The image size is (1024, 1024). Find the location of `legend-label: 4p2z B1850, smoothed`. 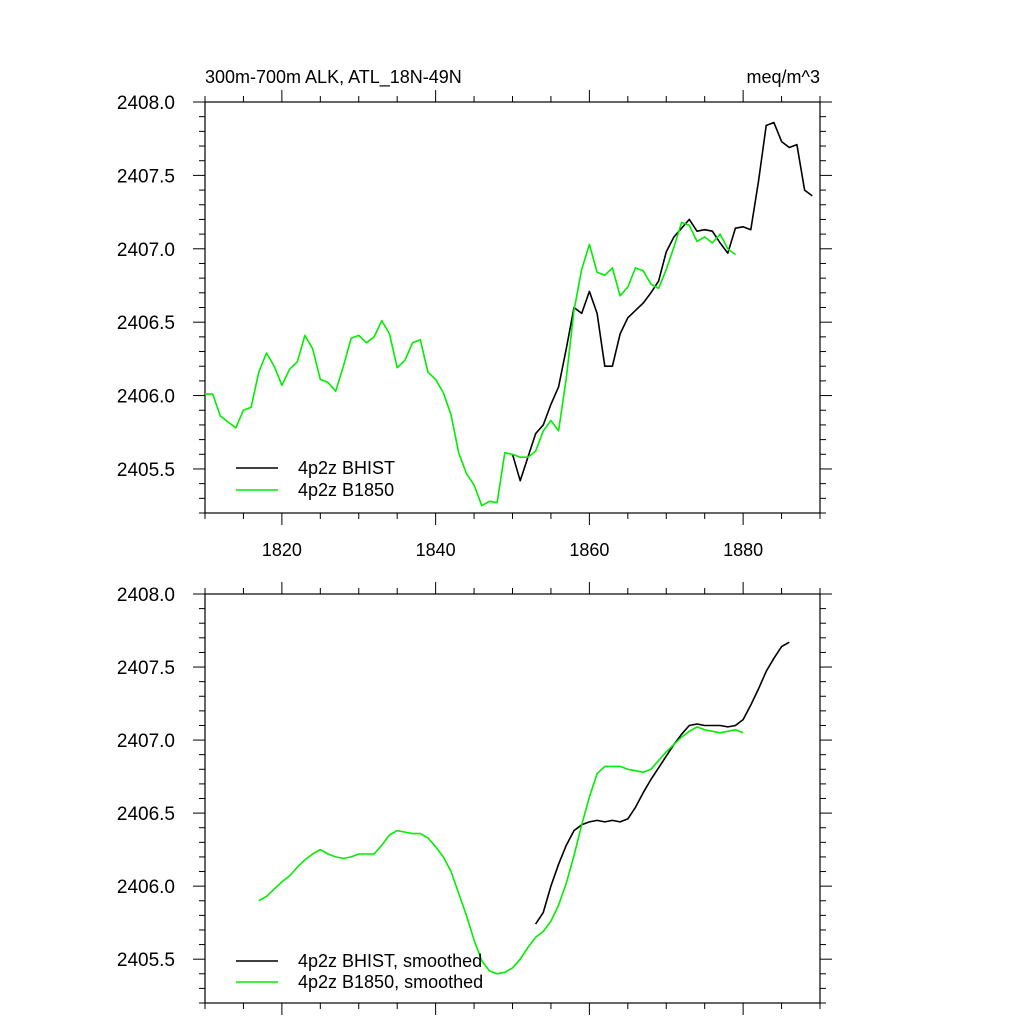

legend-label: 4p2z B1850, smoothed is located at coordinates (390, 982).